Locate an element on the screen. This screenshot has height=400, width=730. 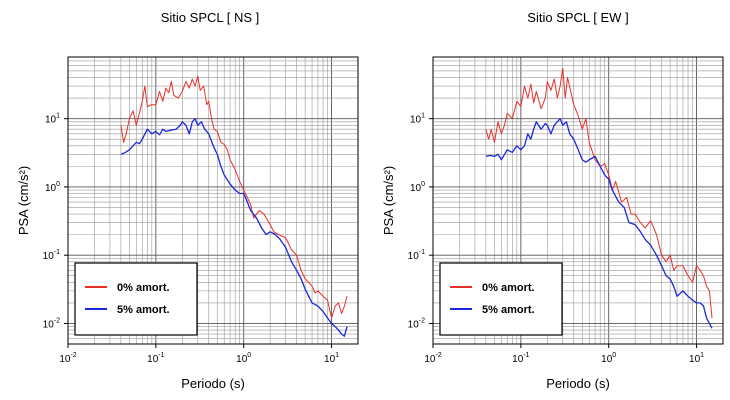
chart-title: Sitio SPCL [ EW ] is located at coordinates (577, 17).